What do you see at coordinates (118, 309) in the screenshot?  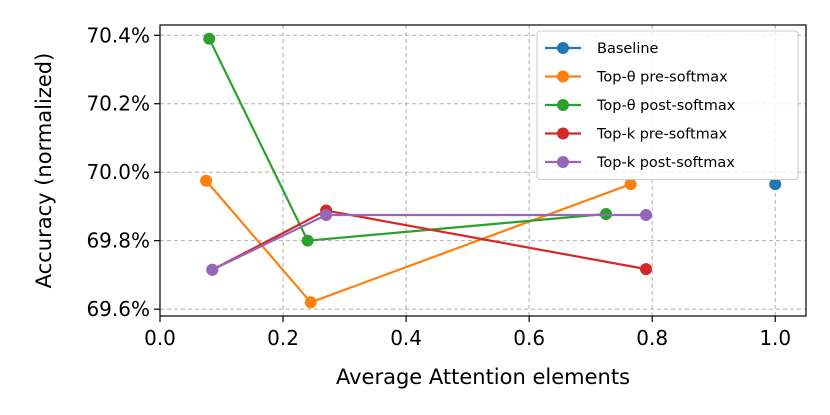 I see `y-tick-label: 69.6%` at bounding box center [118, 309].